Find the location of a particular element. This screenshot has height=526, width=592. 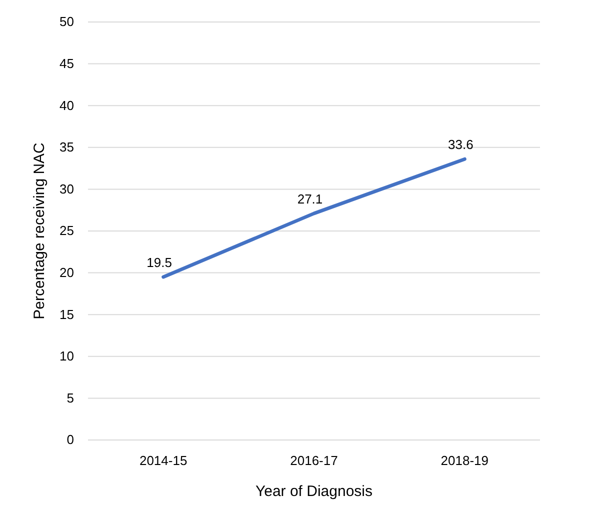

x-tick-label: 2018-19 is located at coordinates (464, 460).